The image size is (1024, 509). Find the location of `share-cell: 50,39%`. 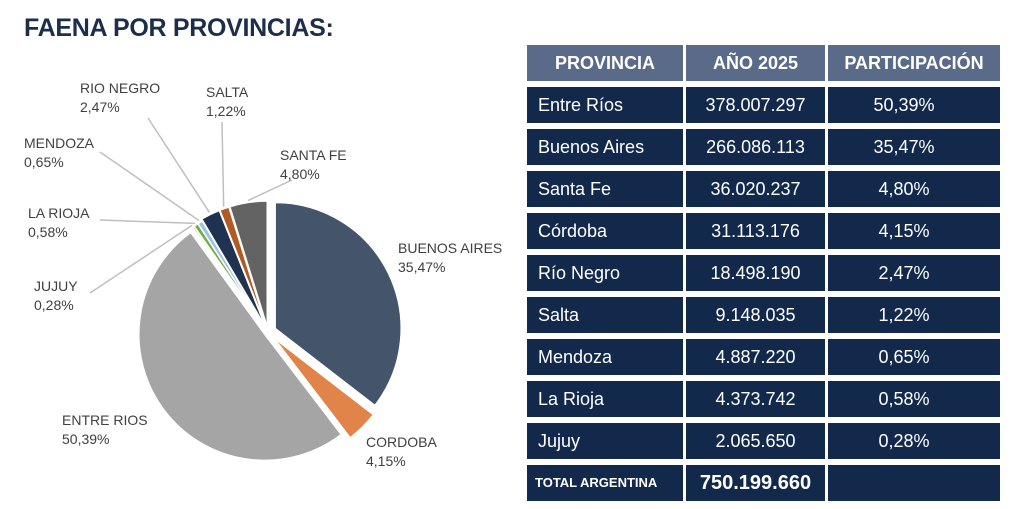

share-cell: 50,39% is located at coordinates (914, 105).